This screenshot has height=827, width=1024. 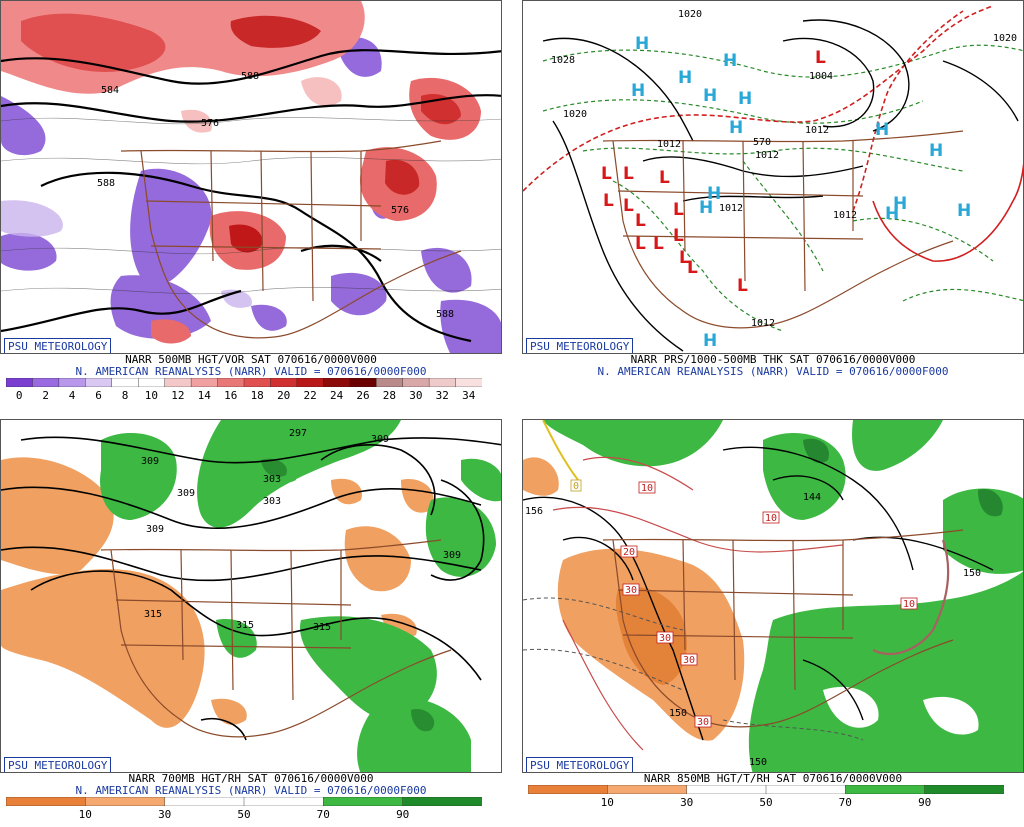 I want to click on panel-title: NARR 700MB HGT/RH SAT 070616/0000V000, so click(x=251, y=778).